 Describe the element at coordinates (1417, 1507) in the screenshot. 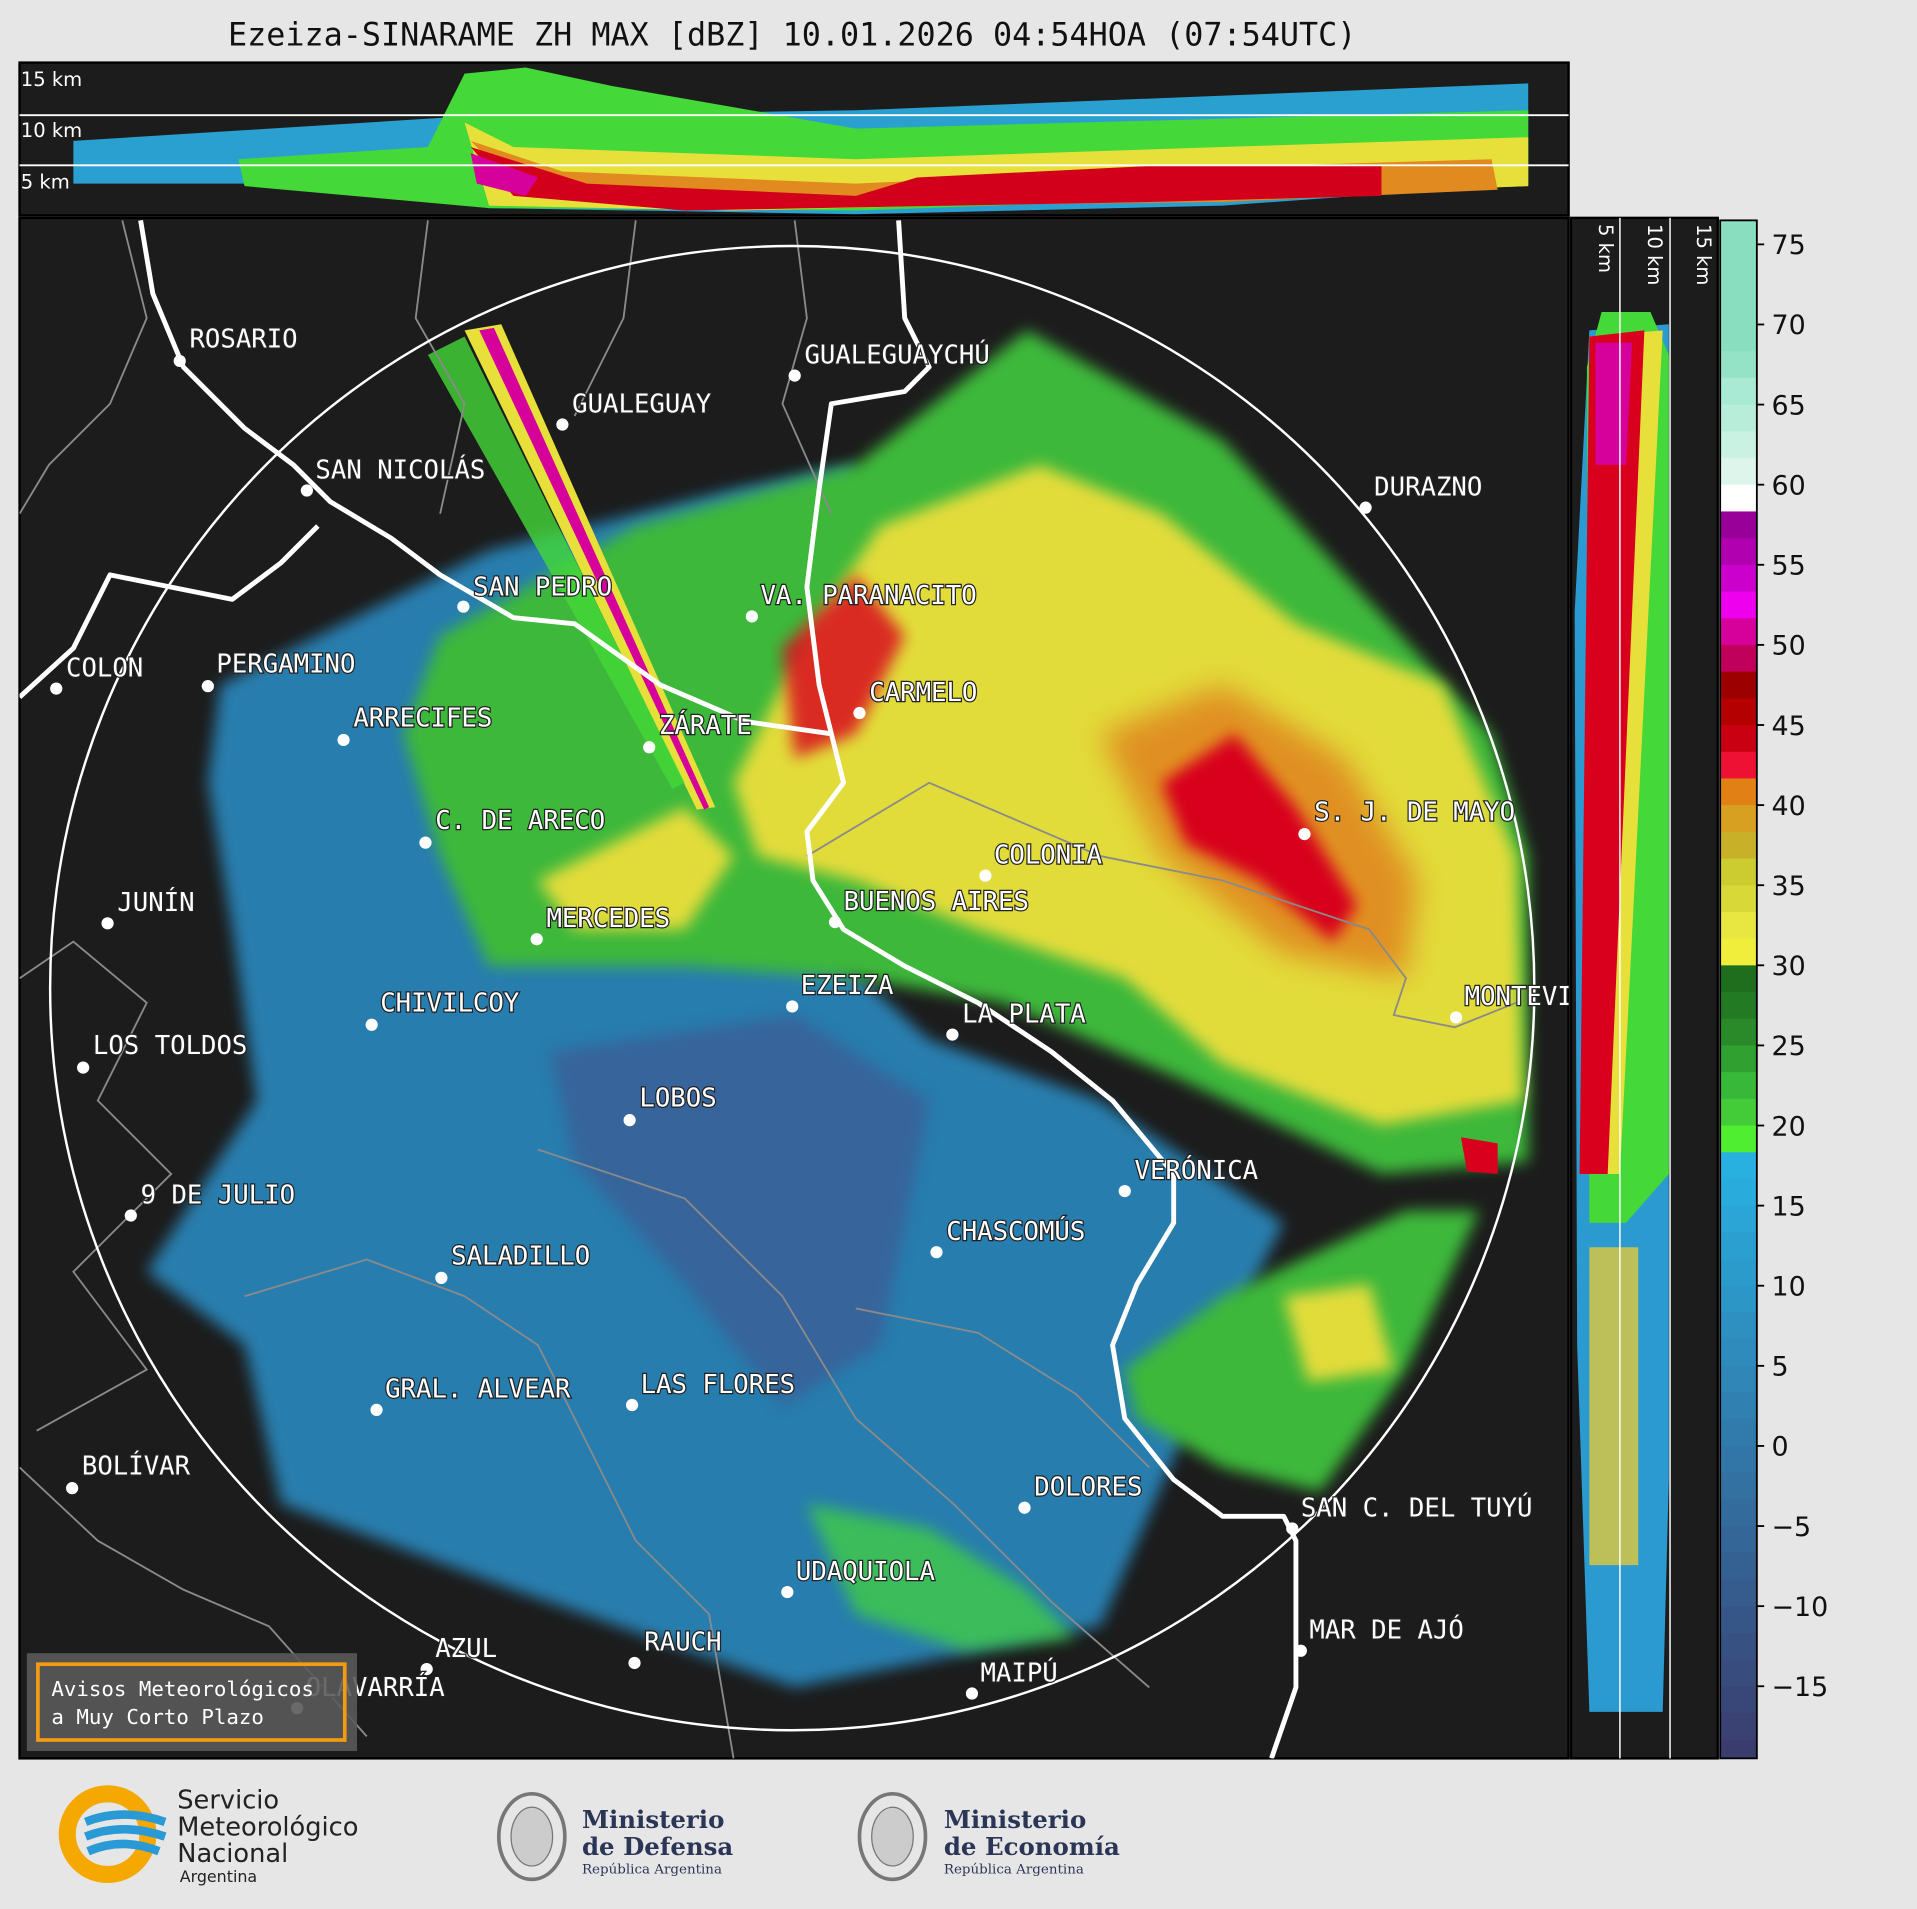

I see `city-label: SAN C. DEL TUYÚ` at that location.